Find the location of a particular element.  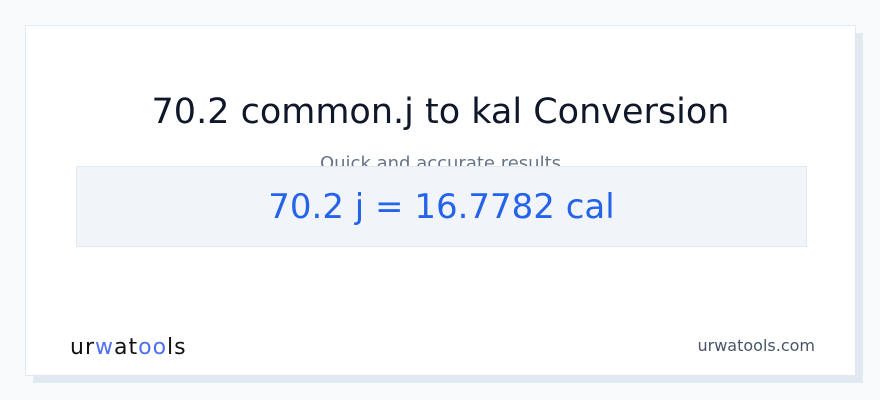

result-text: 70.2 j = 16.7782 cal is located at coordinates (441, 206).